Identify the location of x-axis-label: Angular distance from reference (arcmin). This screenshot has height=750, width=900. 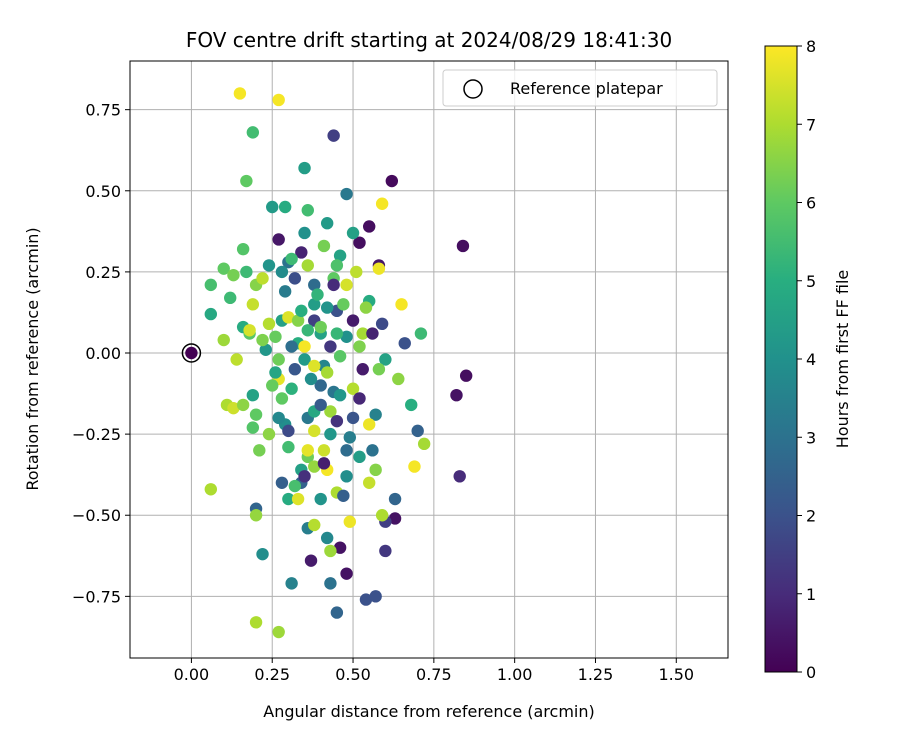
(428, 711).